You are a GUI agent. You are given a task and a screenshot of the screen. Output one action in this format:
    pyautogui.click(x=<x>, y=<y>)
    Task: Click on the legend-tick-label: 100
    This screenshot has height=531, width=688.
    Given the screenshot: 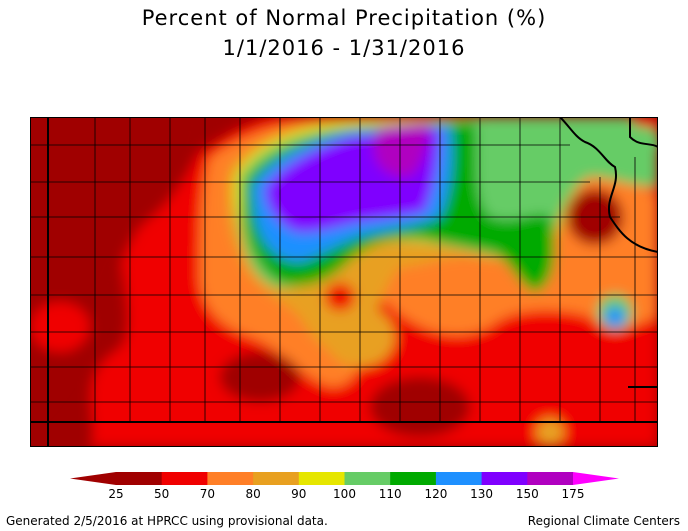 What is the action you would take?
    pyautogui.click(x=344, y=494)
    